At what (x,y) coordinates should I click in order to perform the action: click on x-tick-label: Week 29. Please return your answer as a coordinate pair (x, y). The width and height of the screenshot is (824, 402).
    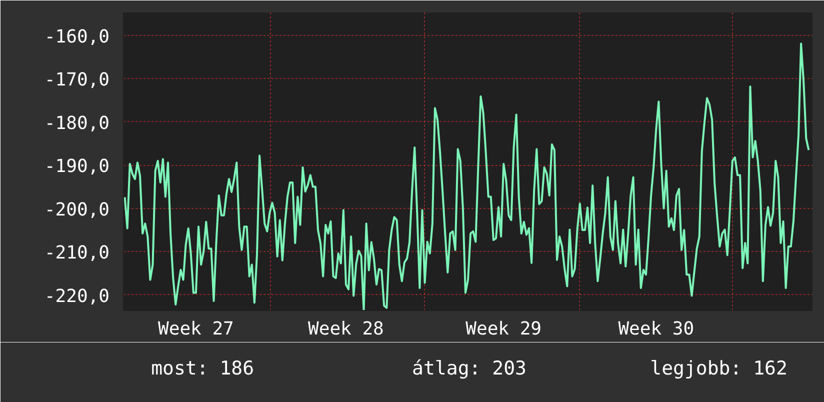
    Looking at the image, I should click on (504, 329).